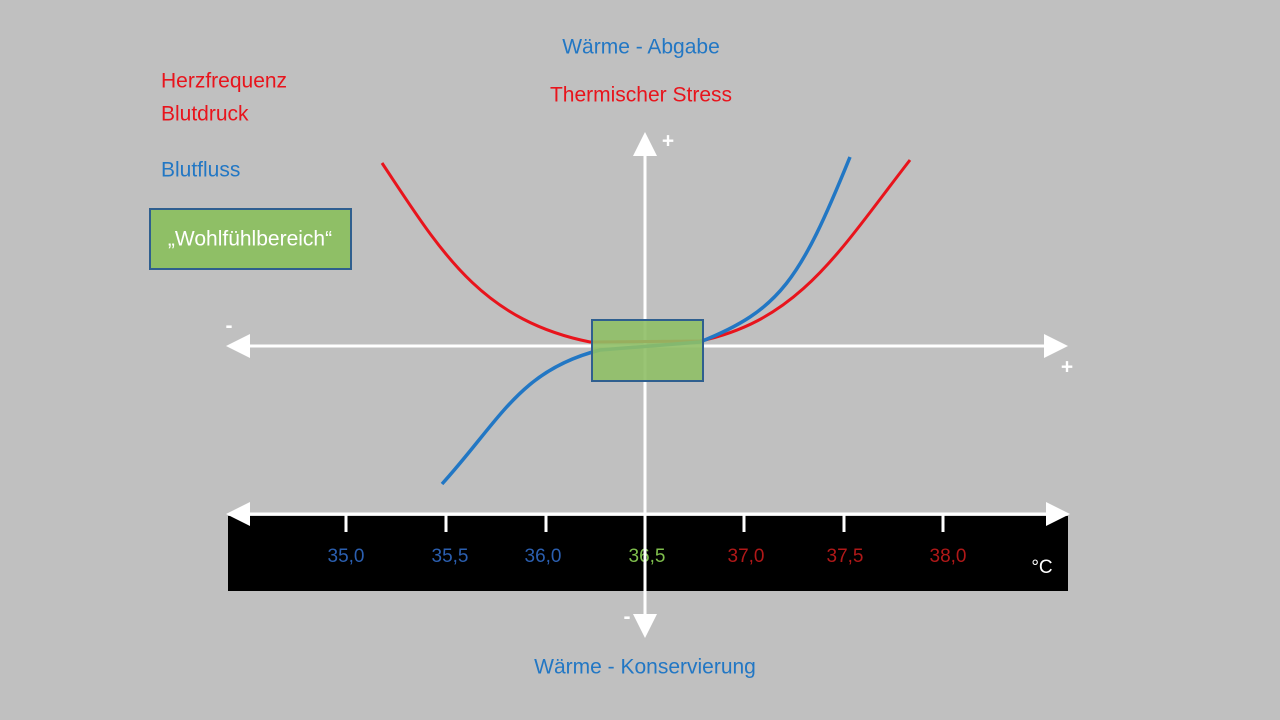 The image size is (1280, 720). Describe the element at coordinates (641, 95) in the screenshot. I see `top-sublabel: Thermischer Stress` at that location.